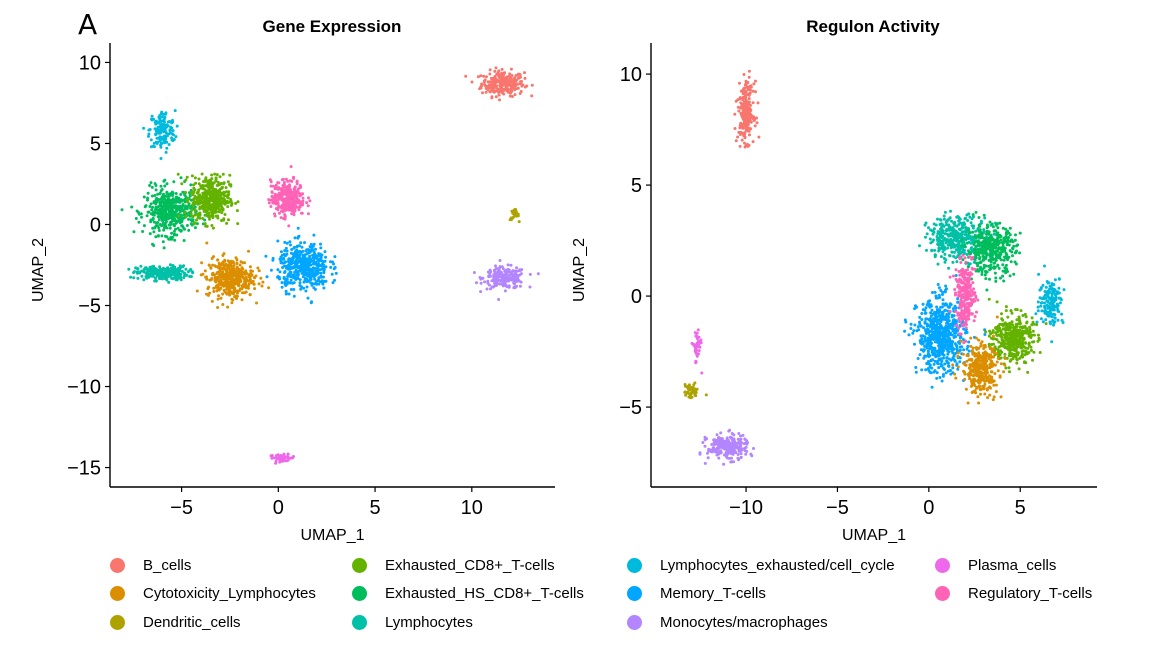 Image resolution: width=1159 pixels, height=654 pixels. What do you see at coordinates (95, 225) in the screenshot?
I see `y-tick-label: 0` at bounding box center [95, 225].